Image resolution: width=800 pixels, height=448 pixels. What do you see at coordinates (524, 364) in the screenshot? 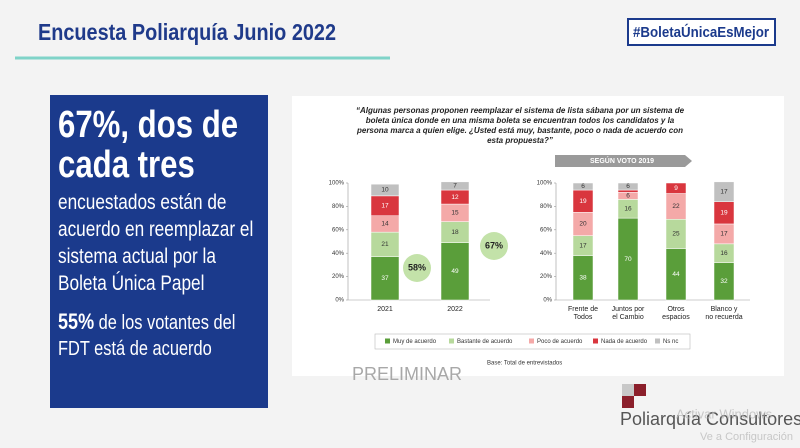
I see `base-note: Base: Total de entrevistados` at bounding box center [524, 364].